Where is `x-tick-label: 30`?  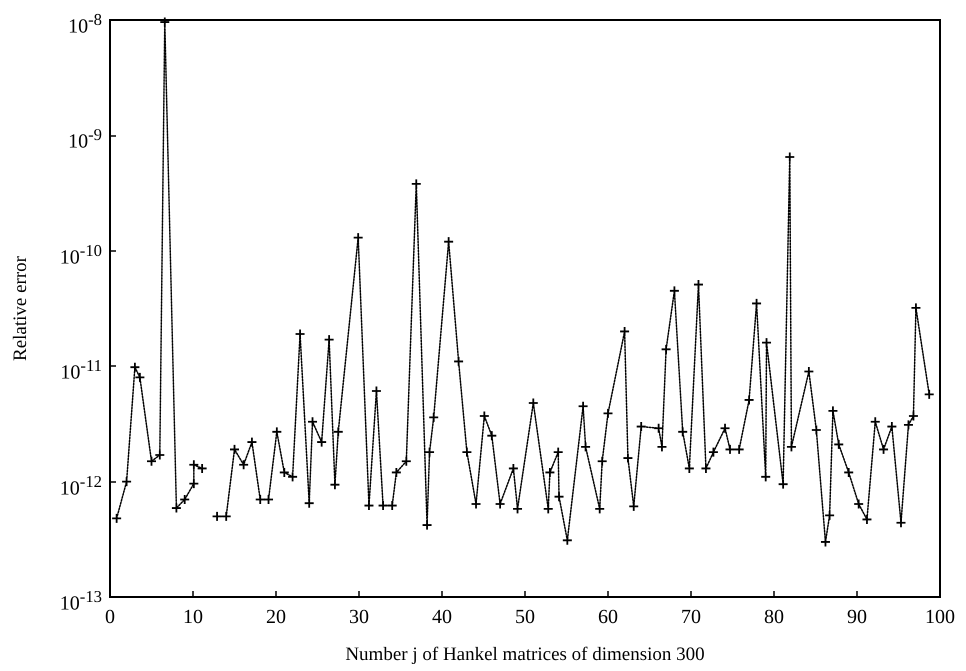 x-tick-label: 30 is located at coordinates (359, 617).